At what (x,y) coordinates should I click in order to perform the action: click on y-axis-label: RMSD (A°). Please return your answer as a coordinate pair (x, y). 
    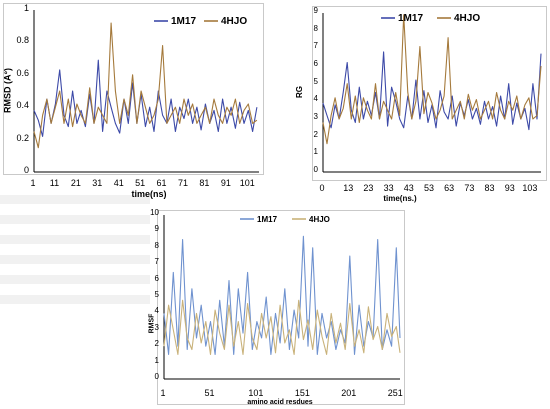
    Looking at the image, I should click on (7, 90).